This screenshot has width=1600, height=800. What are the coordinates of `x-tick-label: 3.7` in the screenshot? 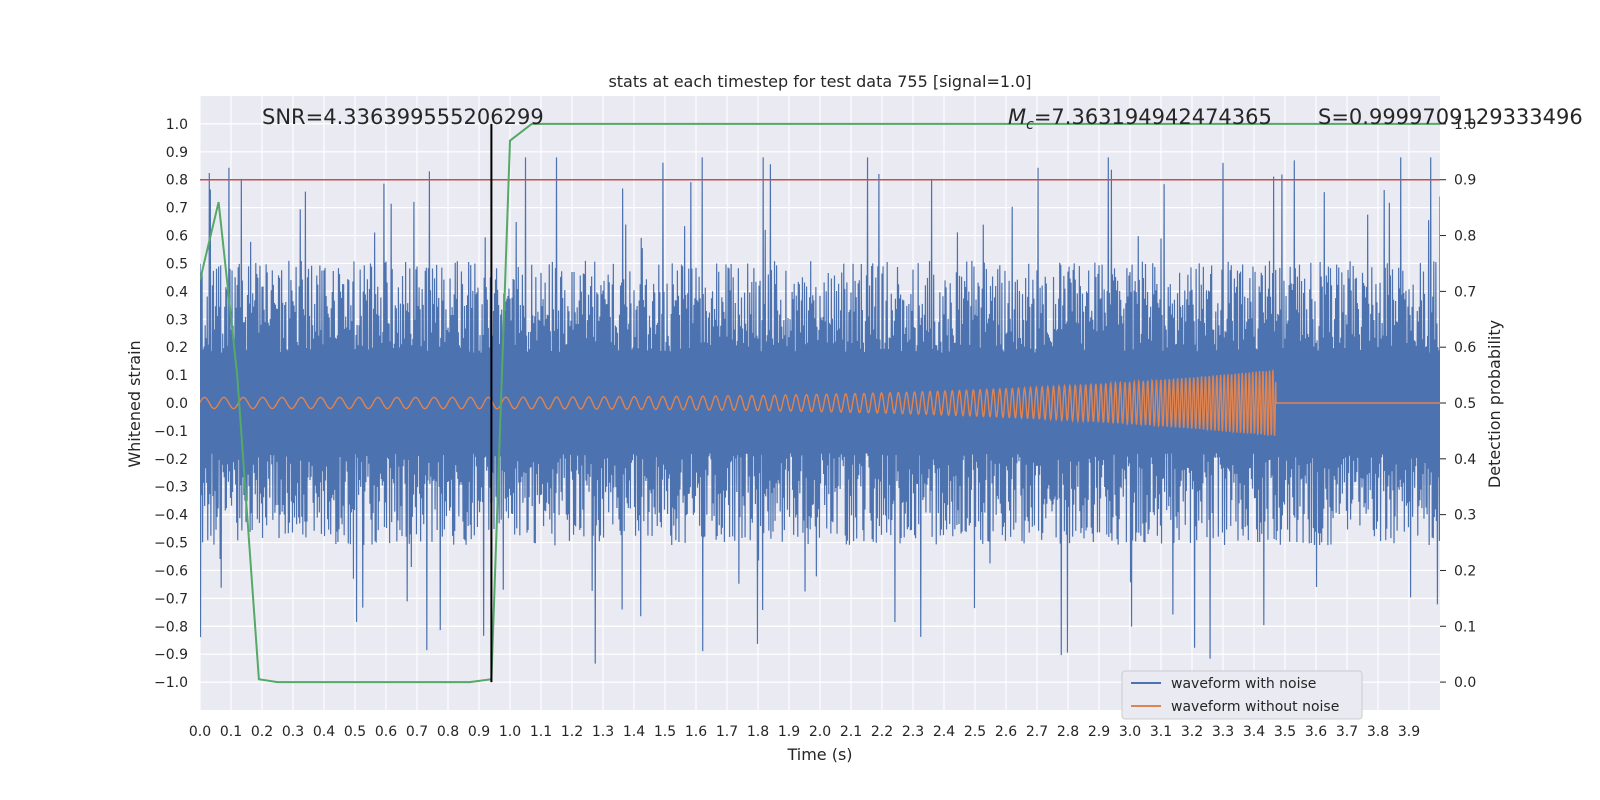 It's located at (1347, 732).